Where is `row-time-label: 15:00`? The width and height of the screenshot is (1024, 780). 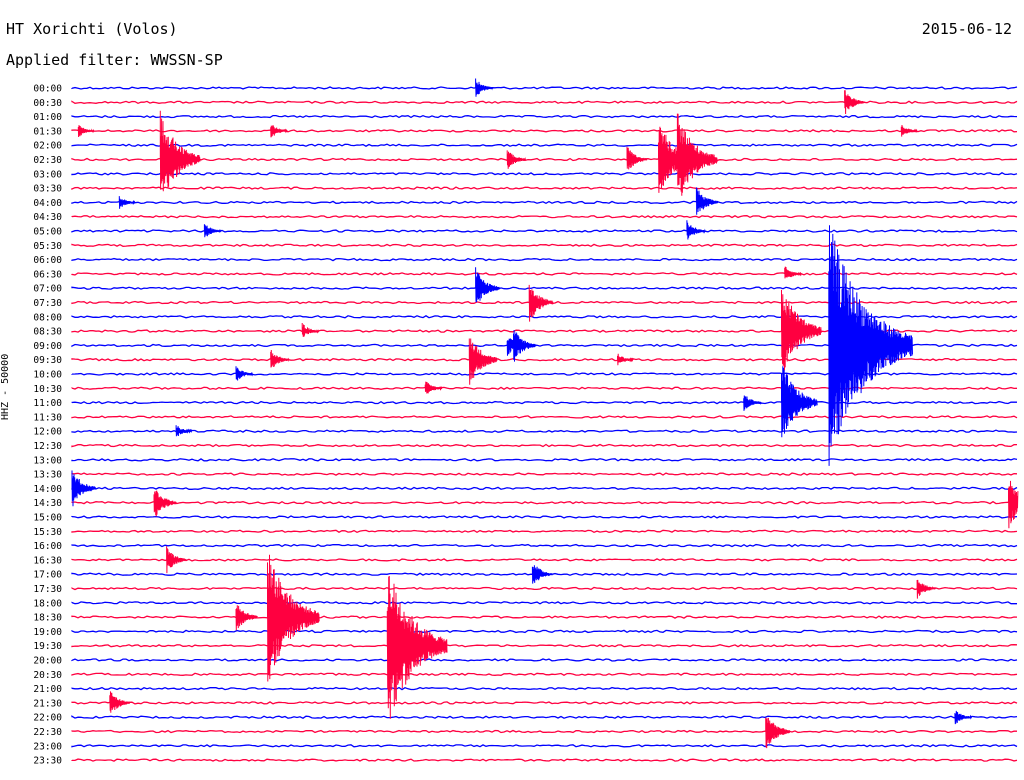 row-time-label: 15:00 is located at coordinates (47, 518).